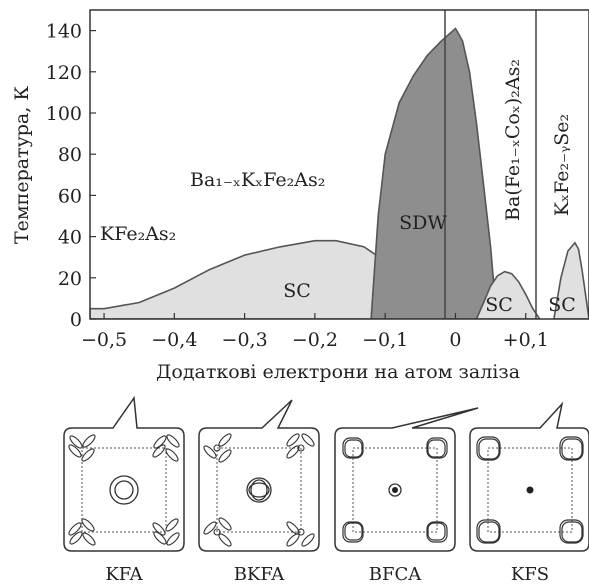 This screenshot has width=589, height=585. Describe the element at coordinates (259, 475) in the screenshot. I see `panel-bkfa` at that location.